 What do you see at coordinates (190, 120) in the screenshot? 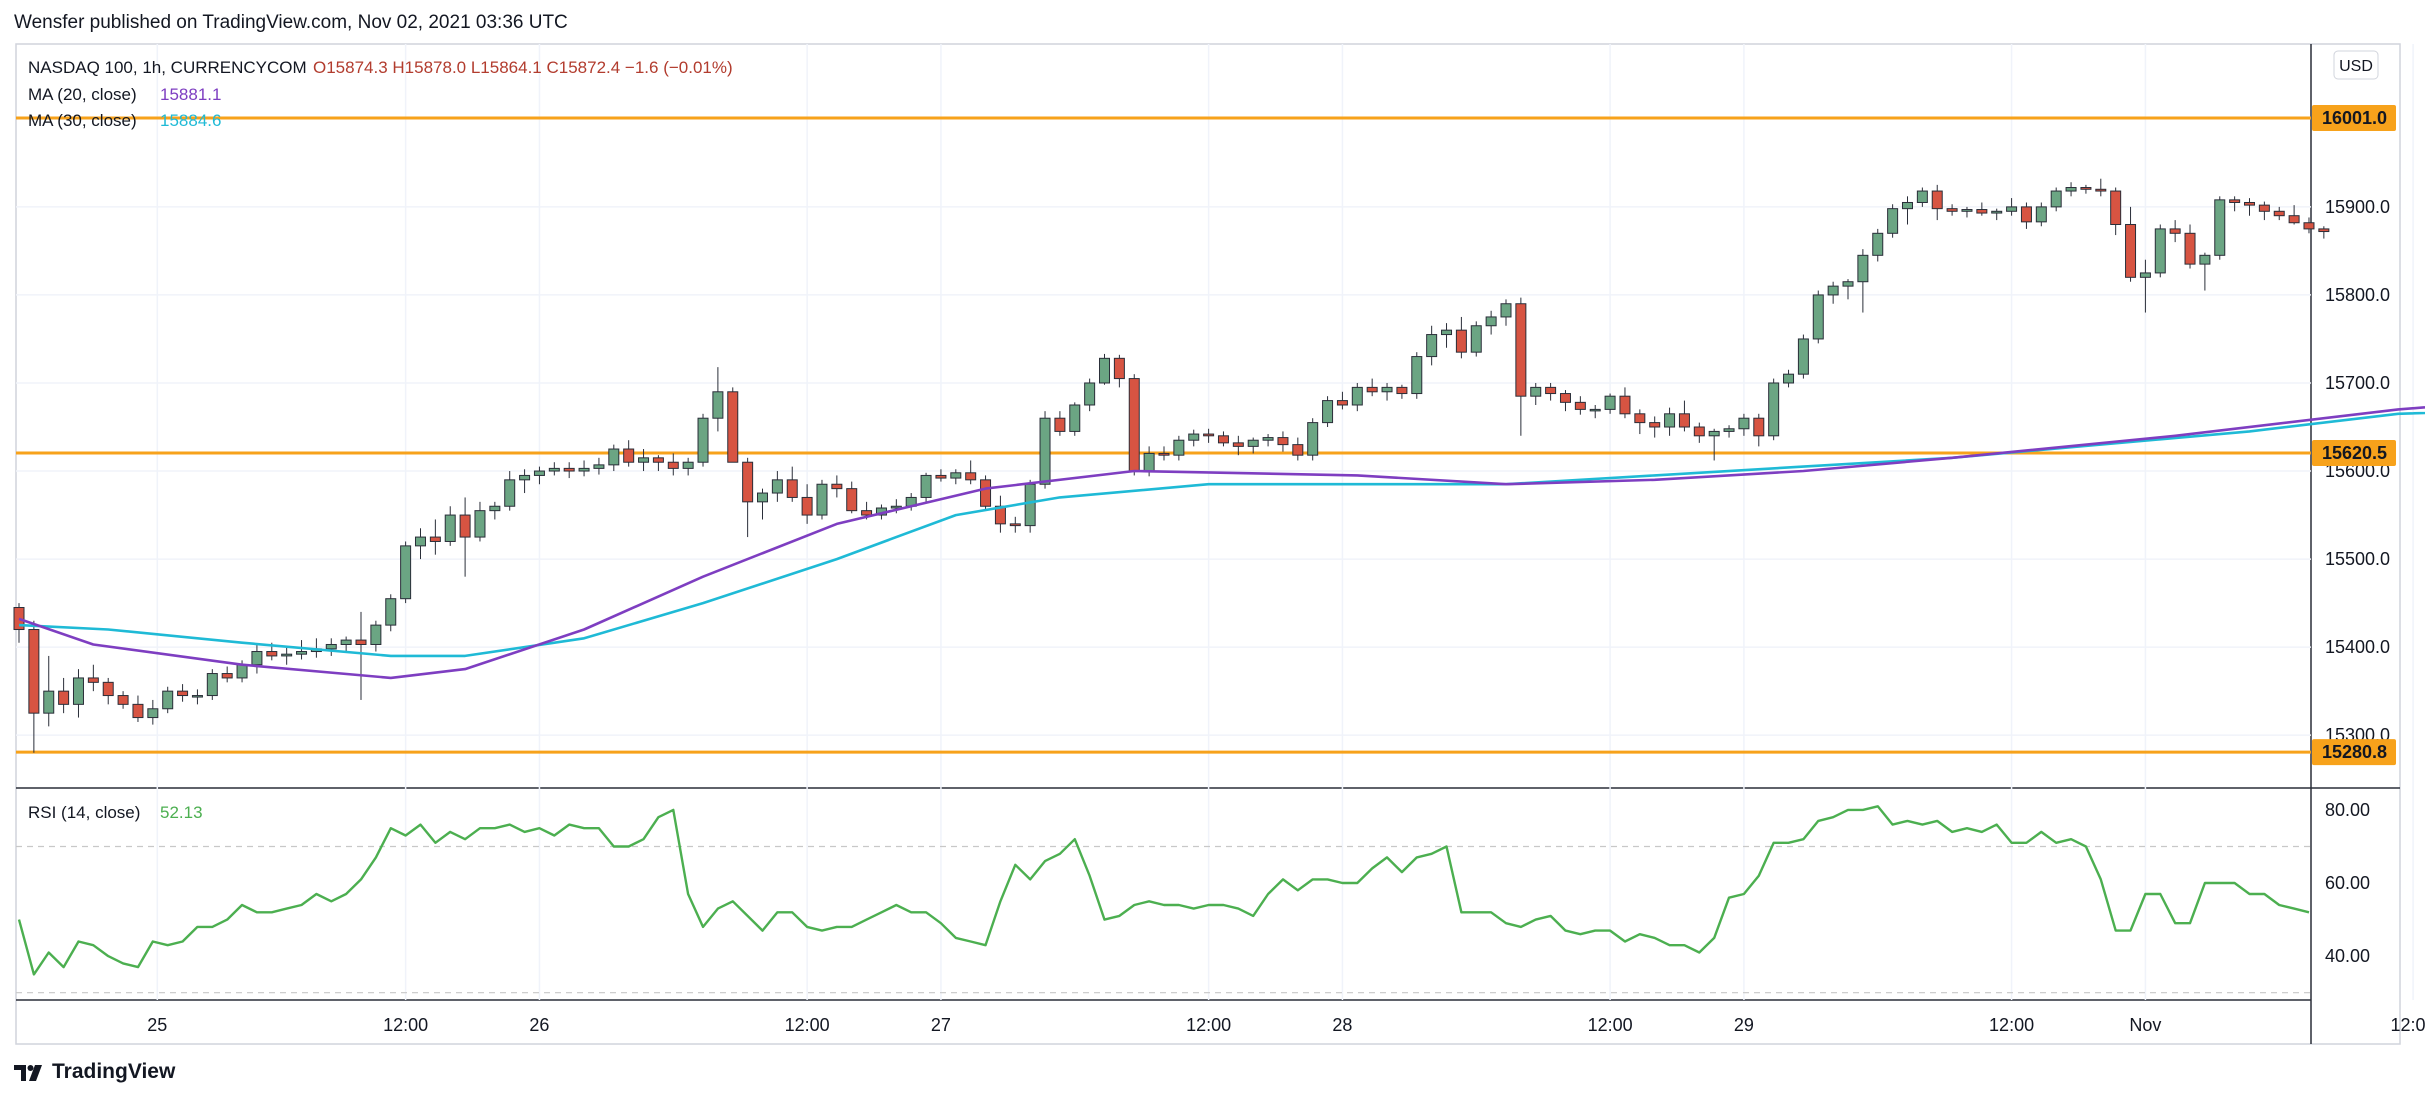
I see `legend-ma30-value: 15884.6` at bounding box center [190, 120].